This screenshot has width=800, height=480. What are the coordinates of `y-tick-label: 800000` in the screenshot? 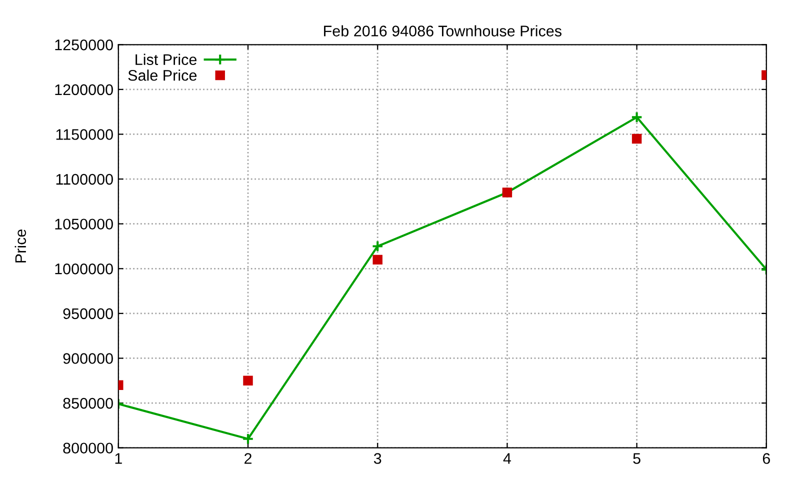 It's located at (88, 448).